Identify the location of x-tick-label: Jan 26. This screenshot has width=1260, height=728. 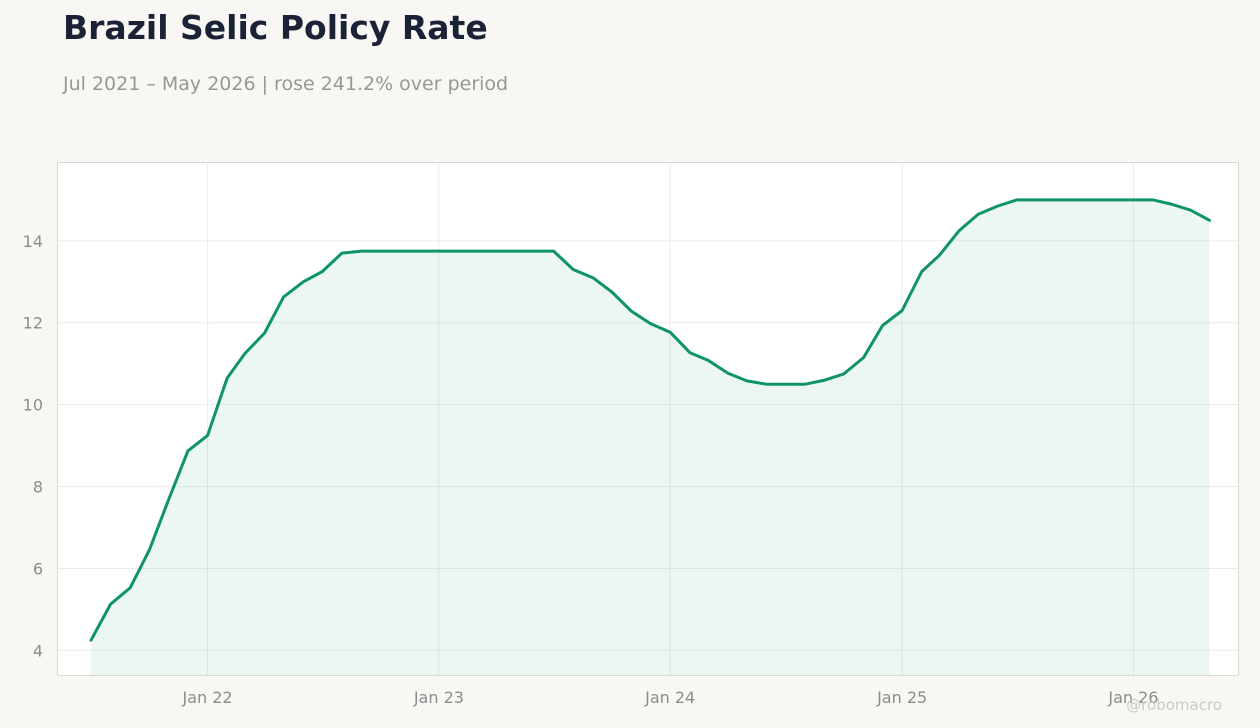
(1132, 697).